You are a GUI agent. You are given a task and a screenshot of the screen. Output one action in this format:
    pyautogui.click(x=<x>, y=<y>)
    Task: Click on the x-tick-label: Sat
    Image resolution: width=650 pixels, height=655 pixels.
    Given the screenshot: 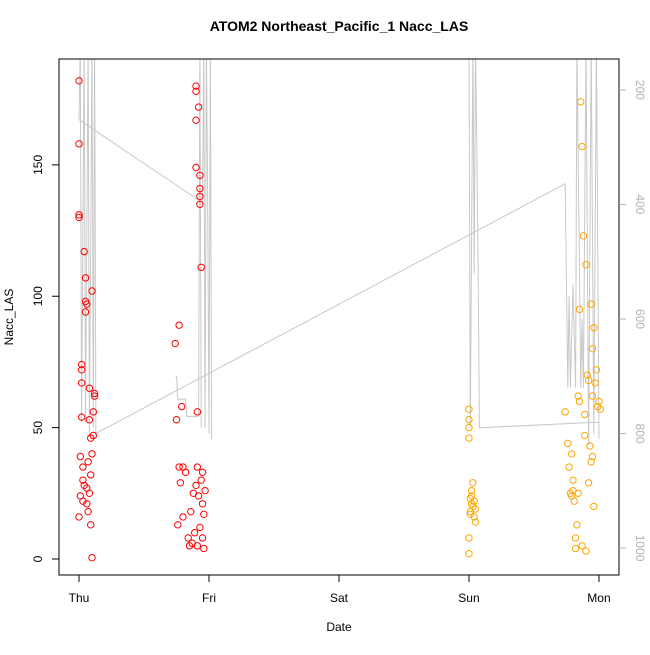 What is the action you would take?
    pyautogui.click(x=339, y=598)
    